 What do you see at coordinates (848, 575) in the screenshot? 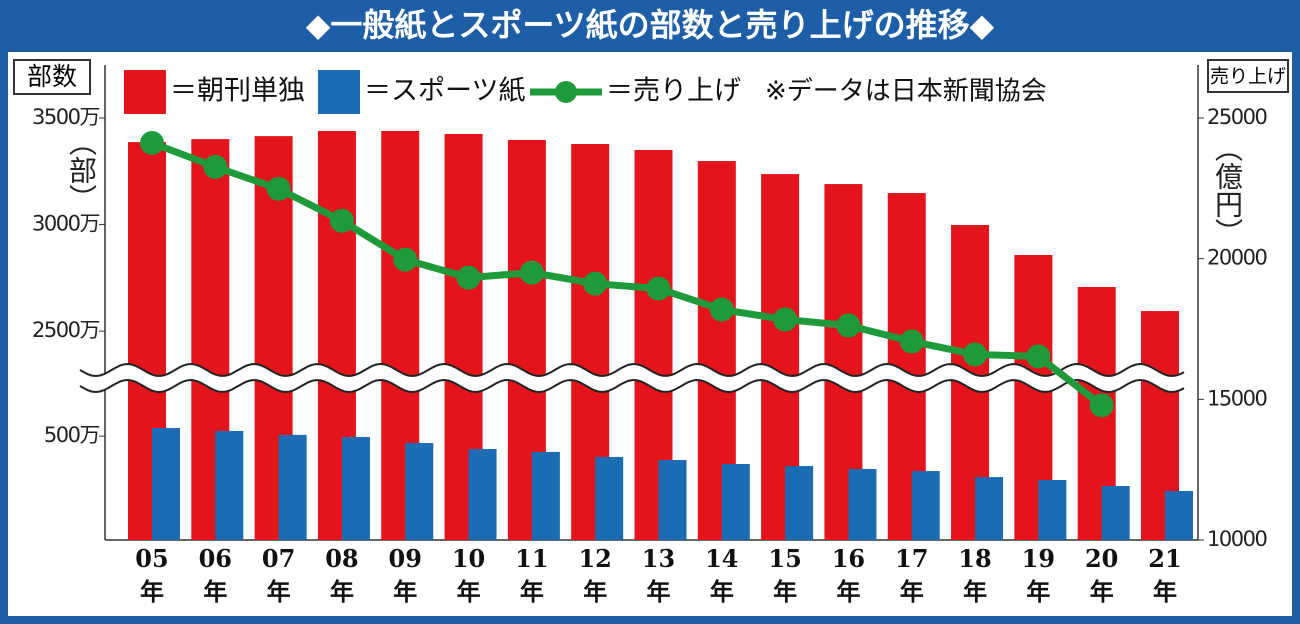
I see `x-tick-label: 16 年` at bounding box center [848, 575].